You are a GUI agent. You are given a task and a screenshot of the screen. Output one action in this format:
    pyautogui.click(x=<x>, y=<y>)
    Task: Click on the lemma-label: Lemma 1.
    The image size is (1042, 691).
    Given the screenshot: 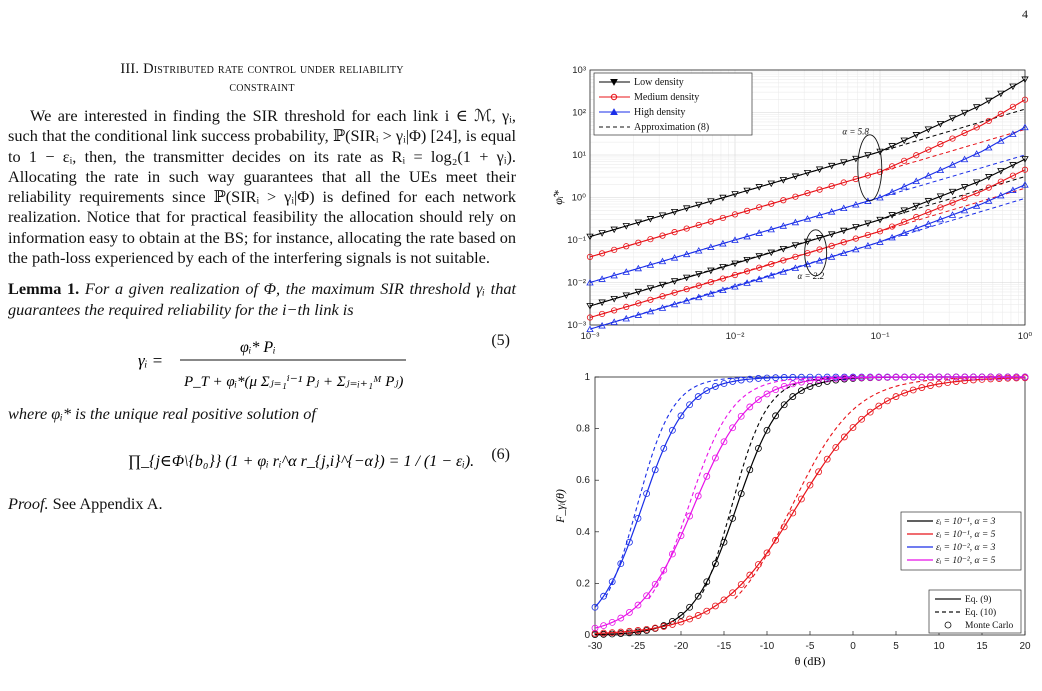 What is the action you would take?
    pyautogui.click(x=44, y=289)
    